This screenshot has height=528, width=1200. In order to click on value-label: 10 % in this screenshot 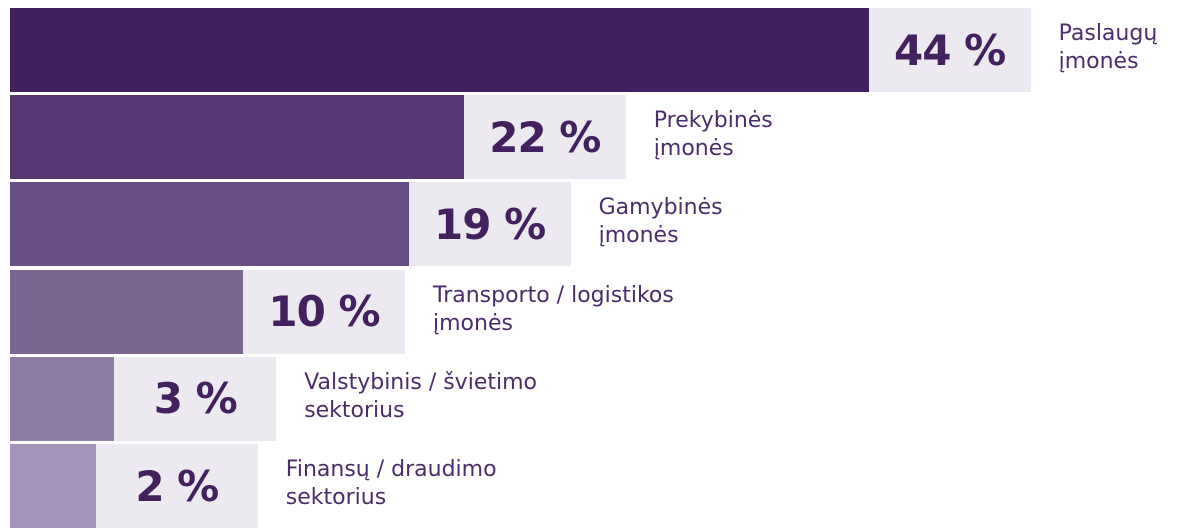, I will do `click(324, 311)`.